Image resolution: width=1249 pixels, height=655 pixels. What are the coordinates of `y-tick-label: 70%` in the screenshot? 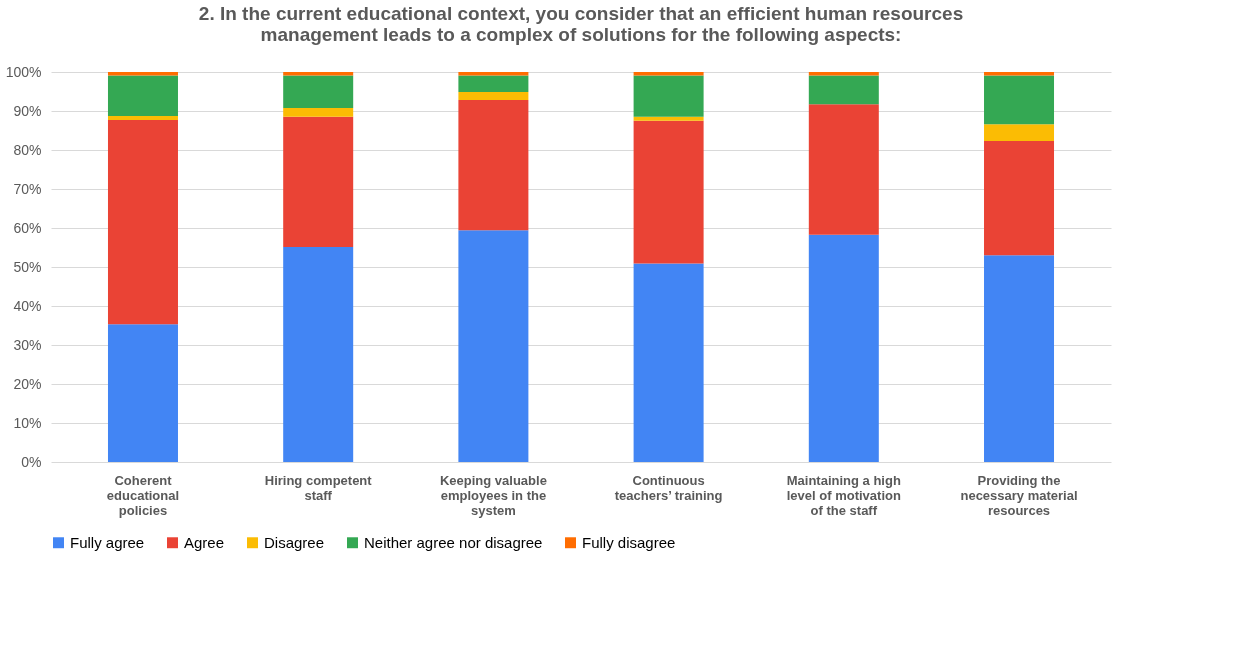 It's located at (27, 188).